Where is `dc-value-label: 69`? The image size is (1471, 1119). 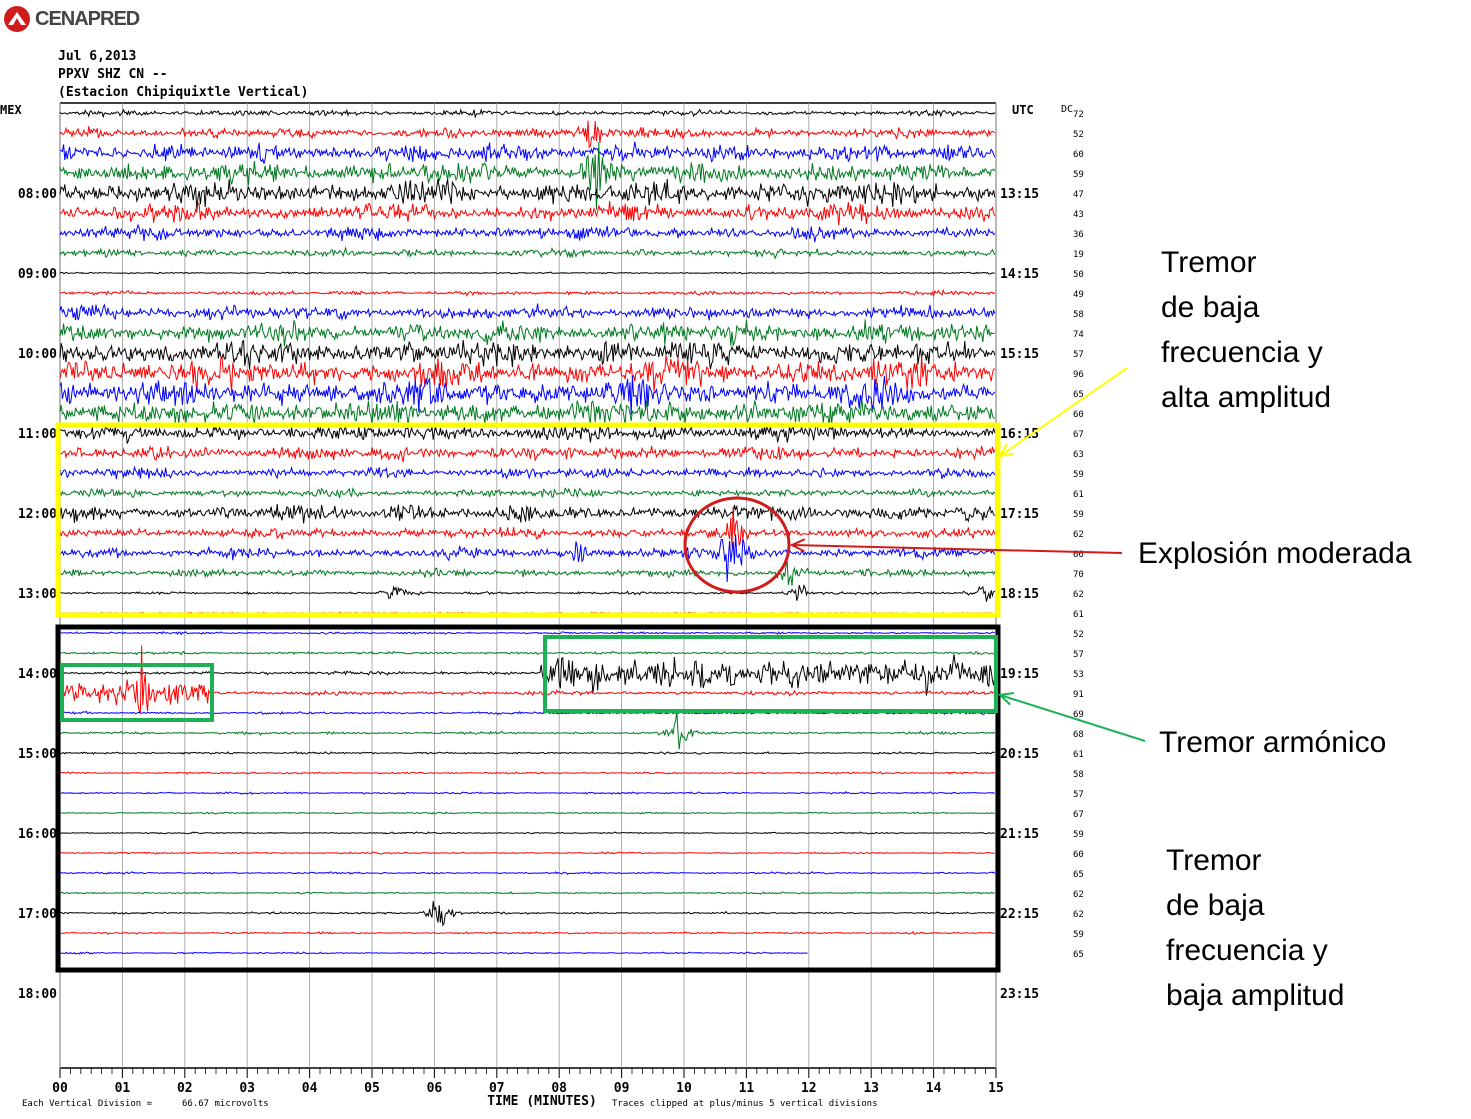 dc-value-label: 69 is located at coordinates (1078, 715).